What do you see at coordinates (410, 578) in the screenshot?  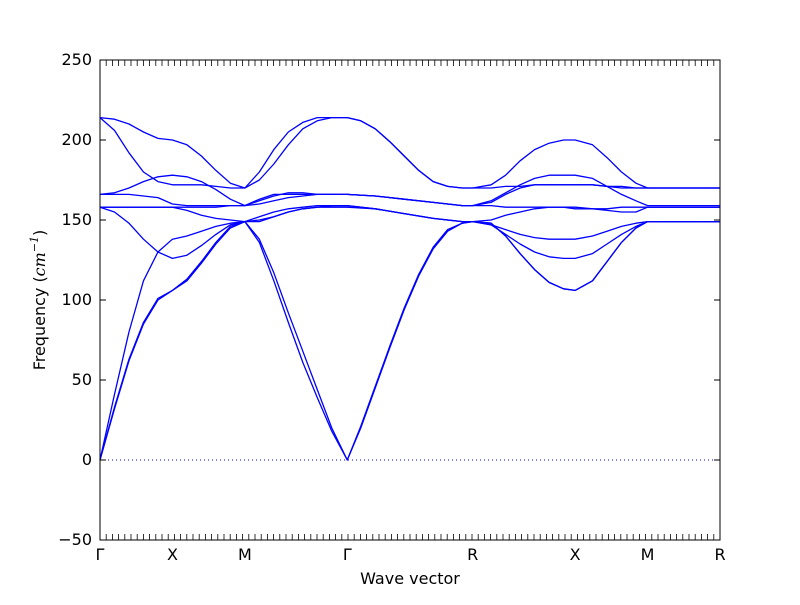 I see `x-axis-label: Wave vector` at bounding box center [410, 578].